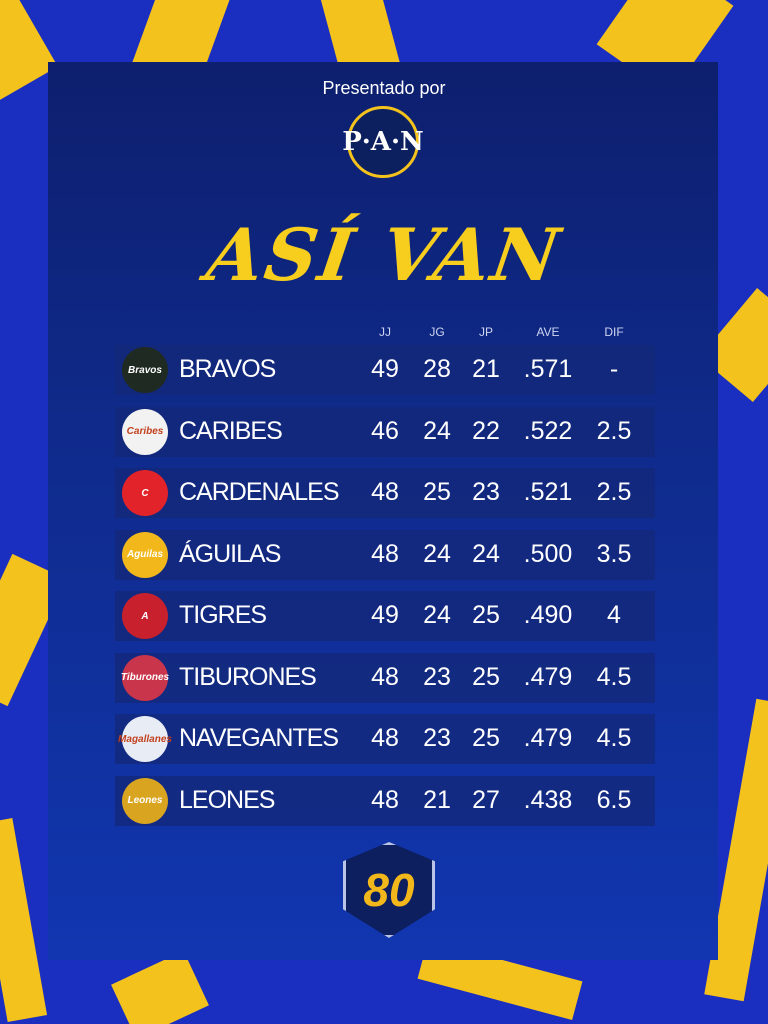  Describe the element at coordinates (548, 553) in the screenshot. I see `cell-ave: .500` at that location.